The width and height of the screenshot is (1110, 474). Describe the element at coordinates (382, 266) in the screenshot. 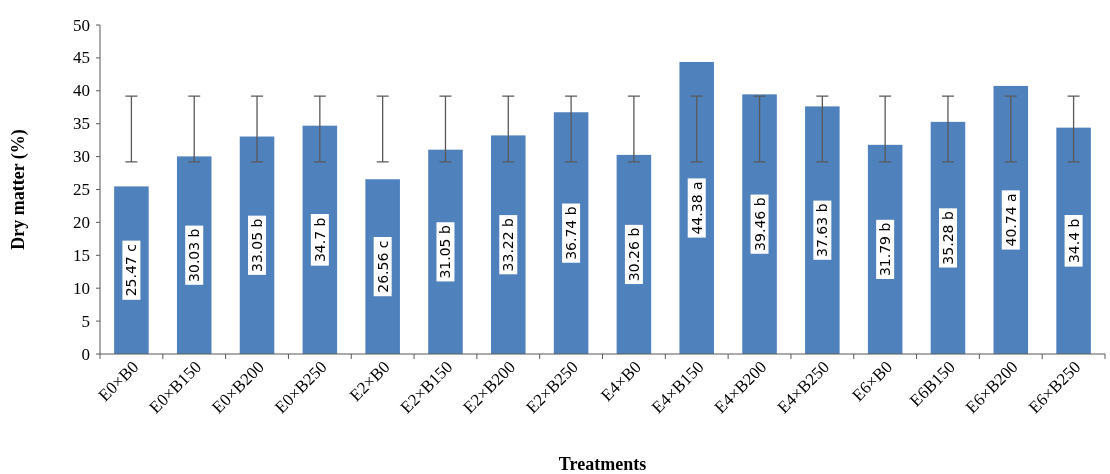

I see `data-label: 26.56 c` at that location.